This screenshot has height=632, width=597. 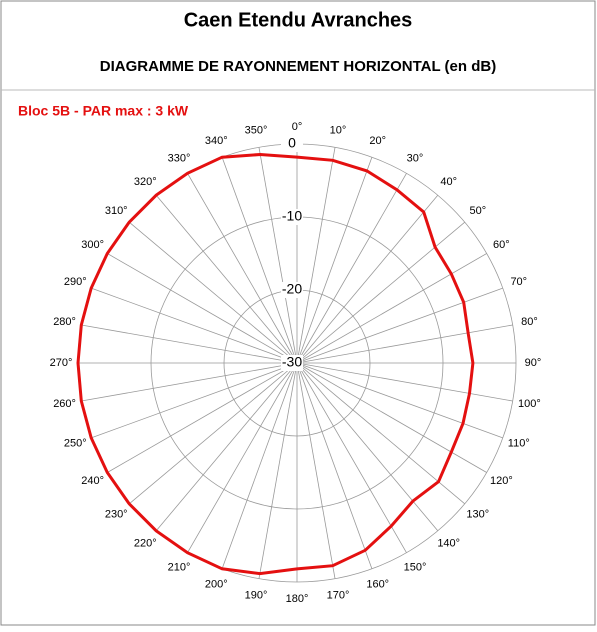 What do you see at coordinates (179, 567) in the screenshot?
I see `angle-label: 210°` at bounding box center [179, 567].